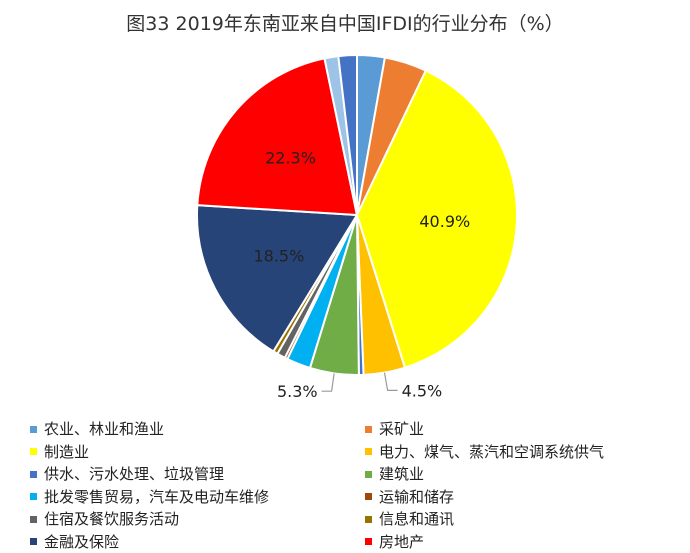 This screenshot has height=553, width=690. What do you see at coordinates (401, 429) in the screenshot?
I see `legend-label: 采矿业` at bounding box center [401, 429].